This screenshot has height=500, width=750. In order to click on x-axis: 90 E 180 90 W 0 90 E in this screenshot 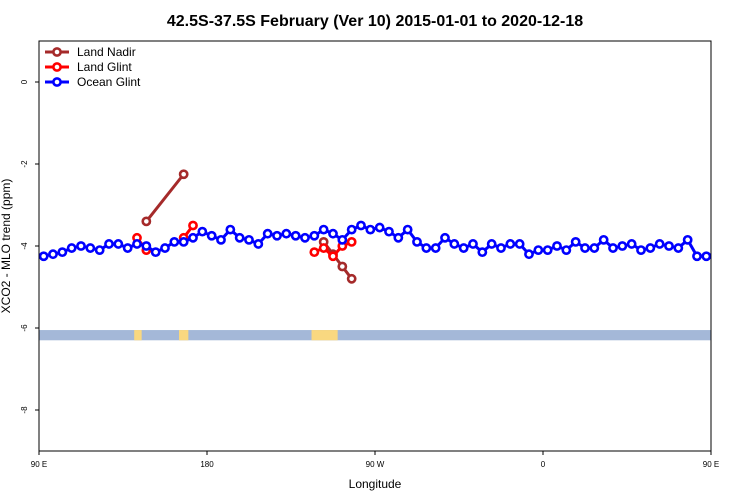, I will do `click(375, 460)`.